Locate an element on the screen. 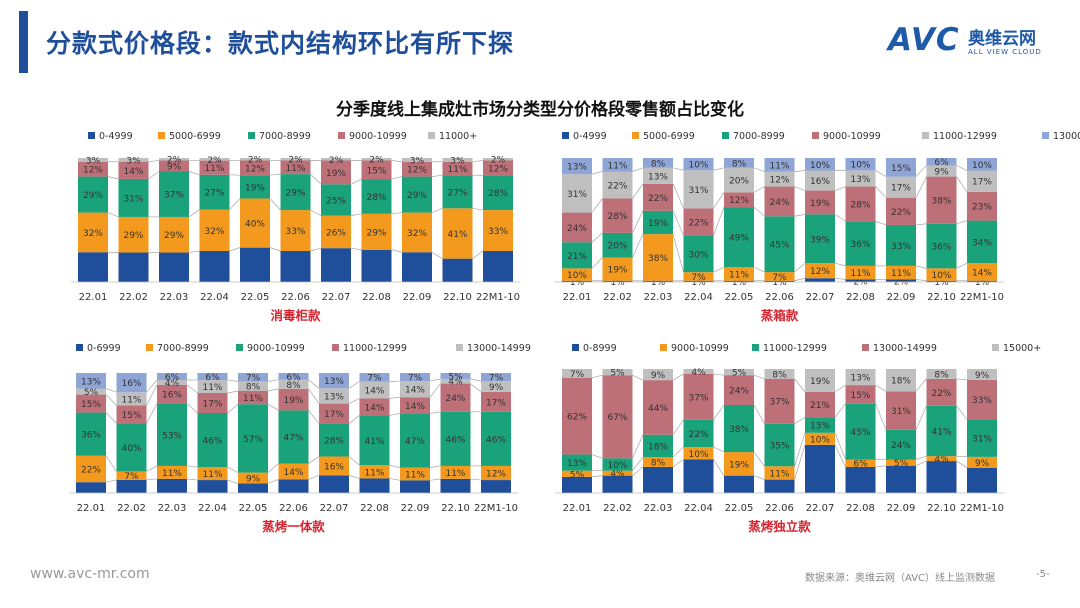  data-label: 24% is located at coordinates (739, 392).